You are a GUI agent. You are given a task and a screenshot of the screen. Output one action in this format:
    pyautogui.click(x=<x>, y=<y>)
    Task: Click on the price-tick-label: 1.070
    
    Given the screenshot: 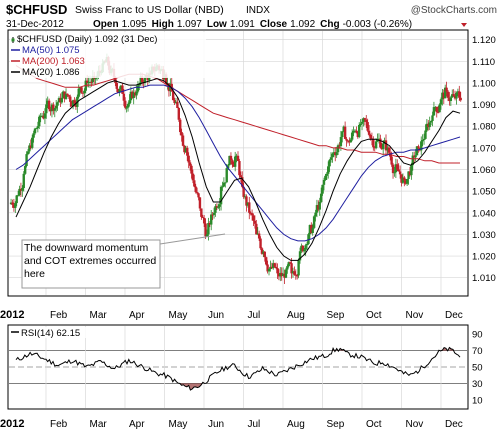 What is the action you would take?
    pyautogui.click(x=484, y=148)
    